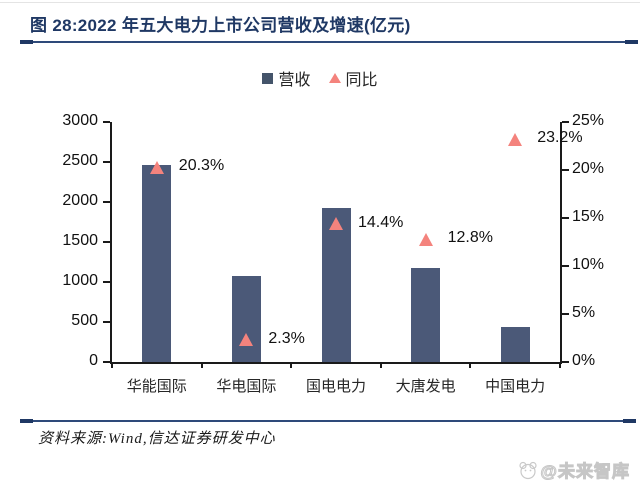  I want to click on left-axis-tick-label: 1500, so click(80, 240).